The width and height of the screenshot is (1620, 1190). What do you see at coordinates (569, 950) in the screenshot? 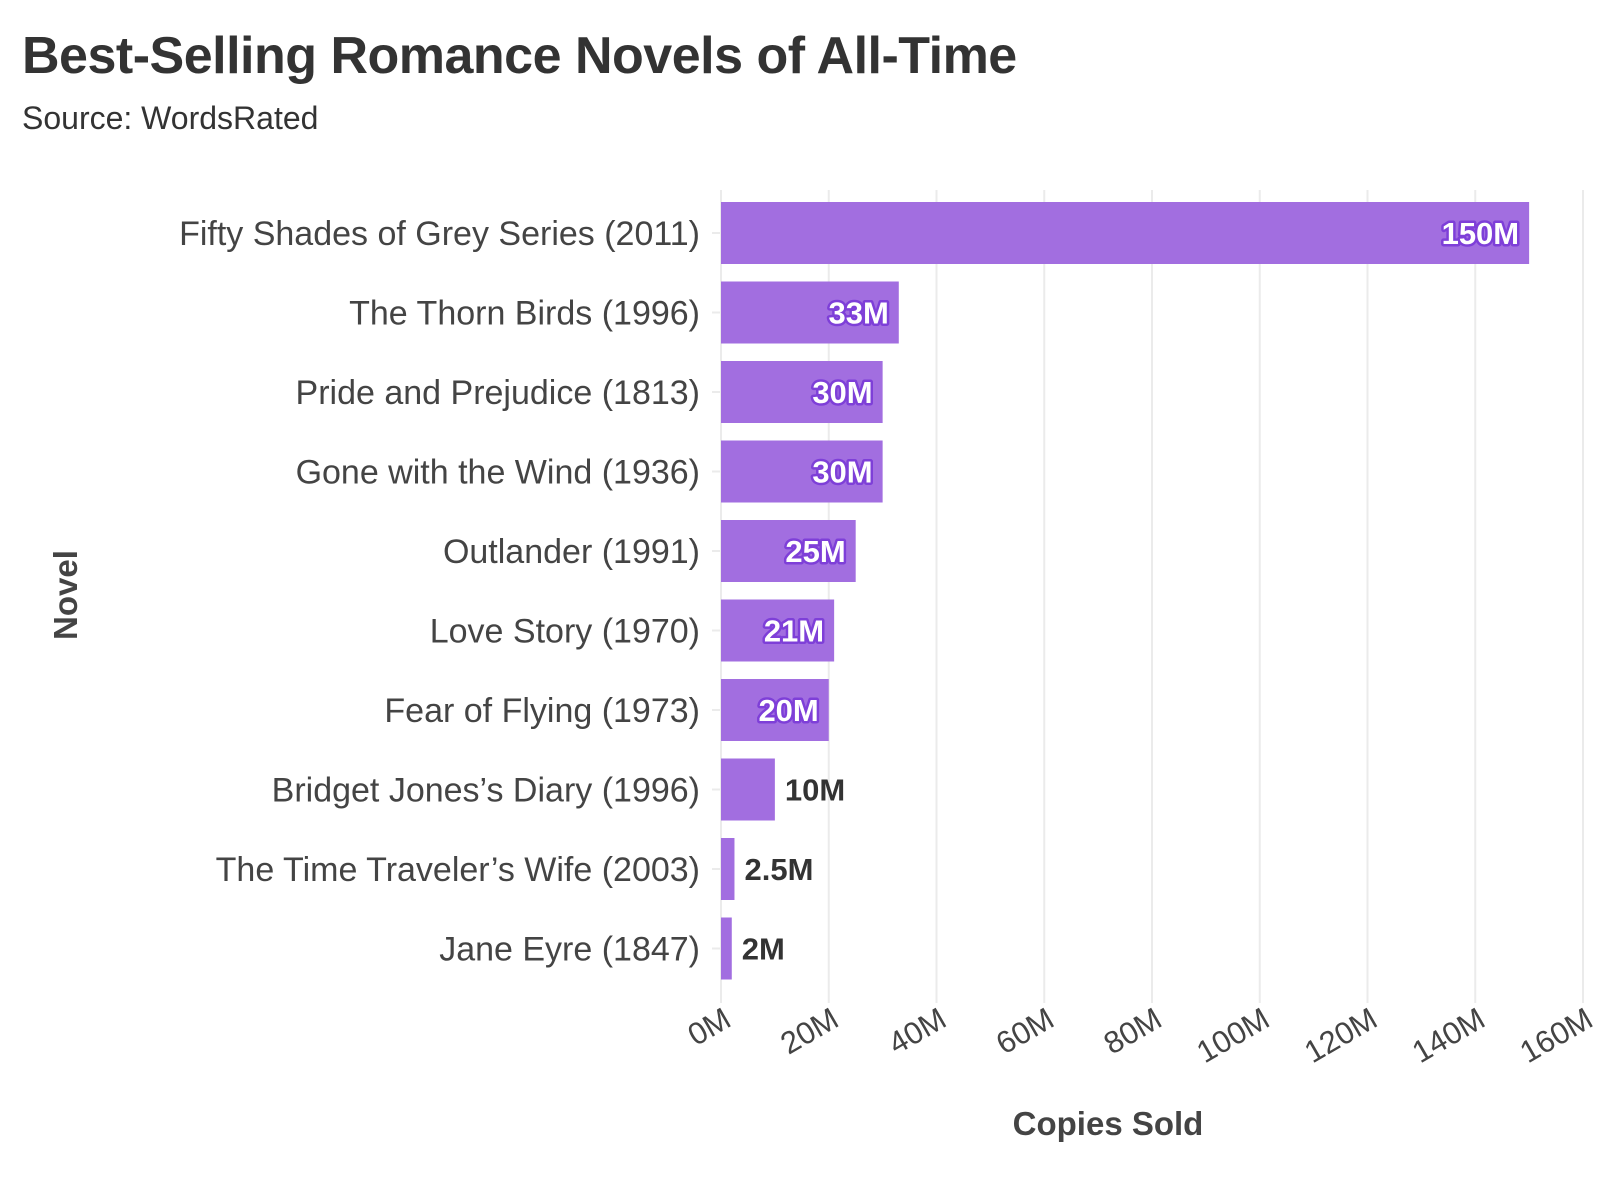
I see `category-label: Jane Eyre (1847)` at bounding box center [569, 950].